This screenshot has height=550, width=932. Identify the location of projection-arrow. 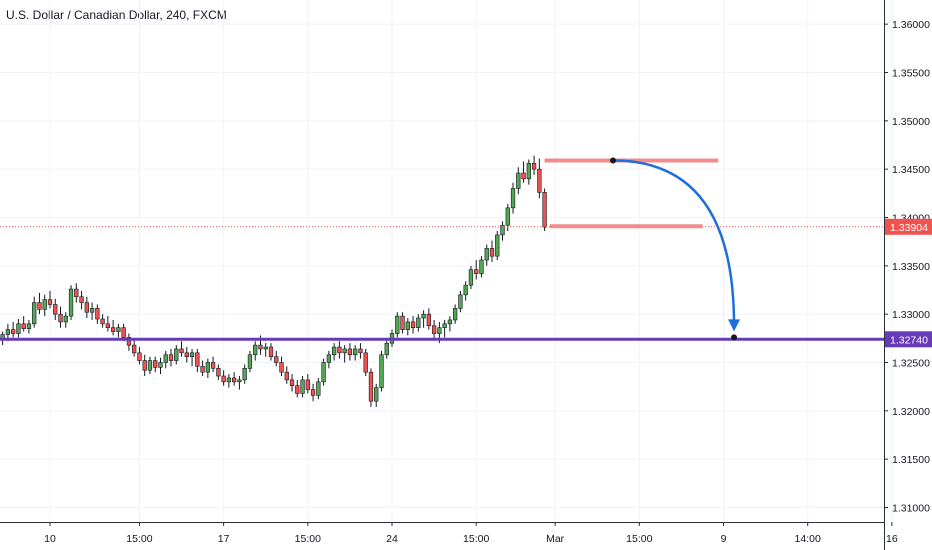
(674, 242).